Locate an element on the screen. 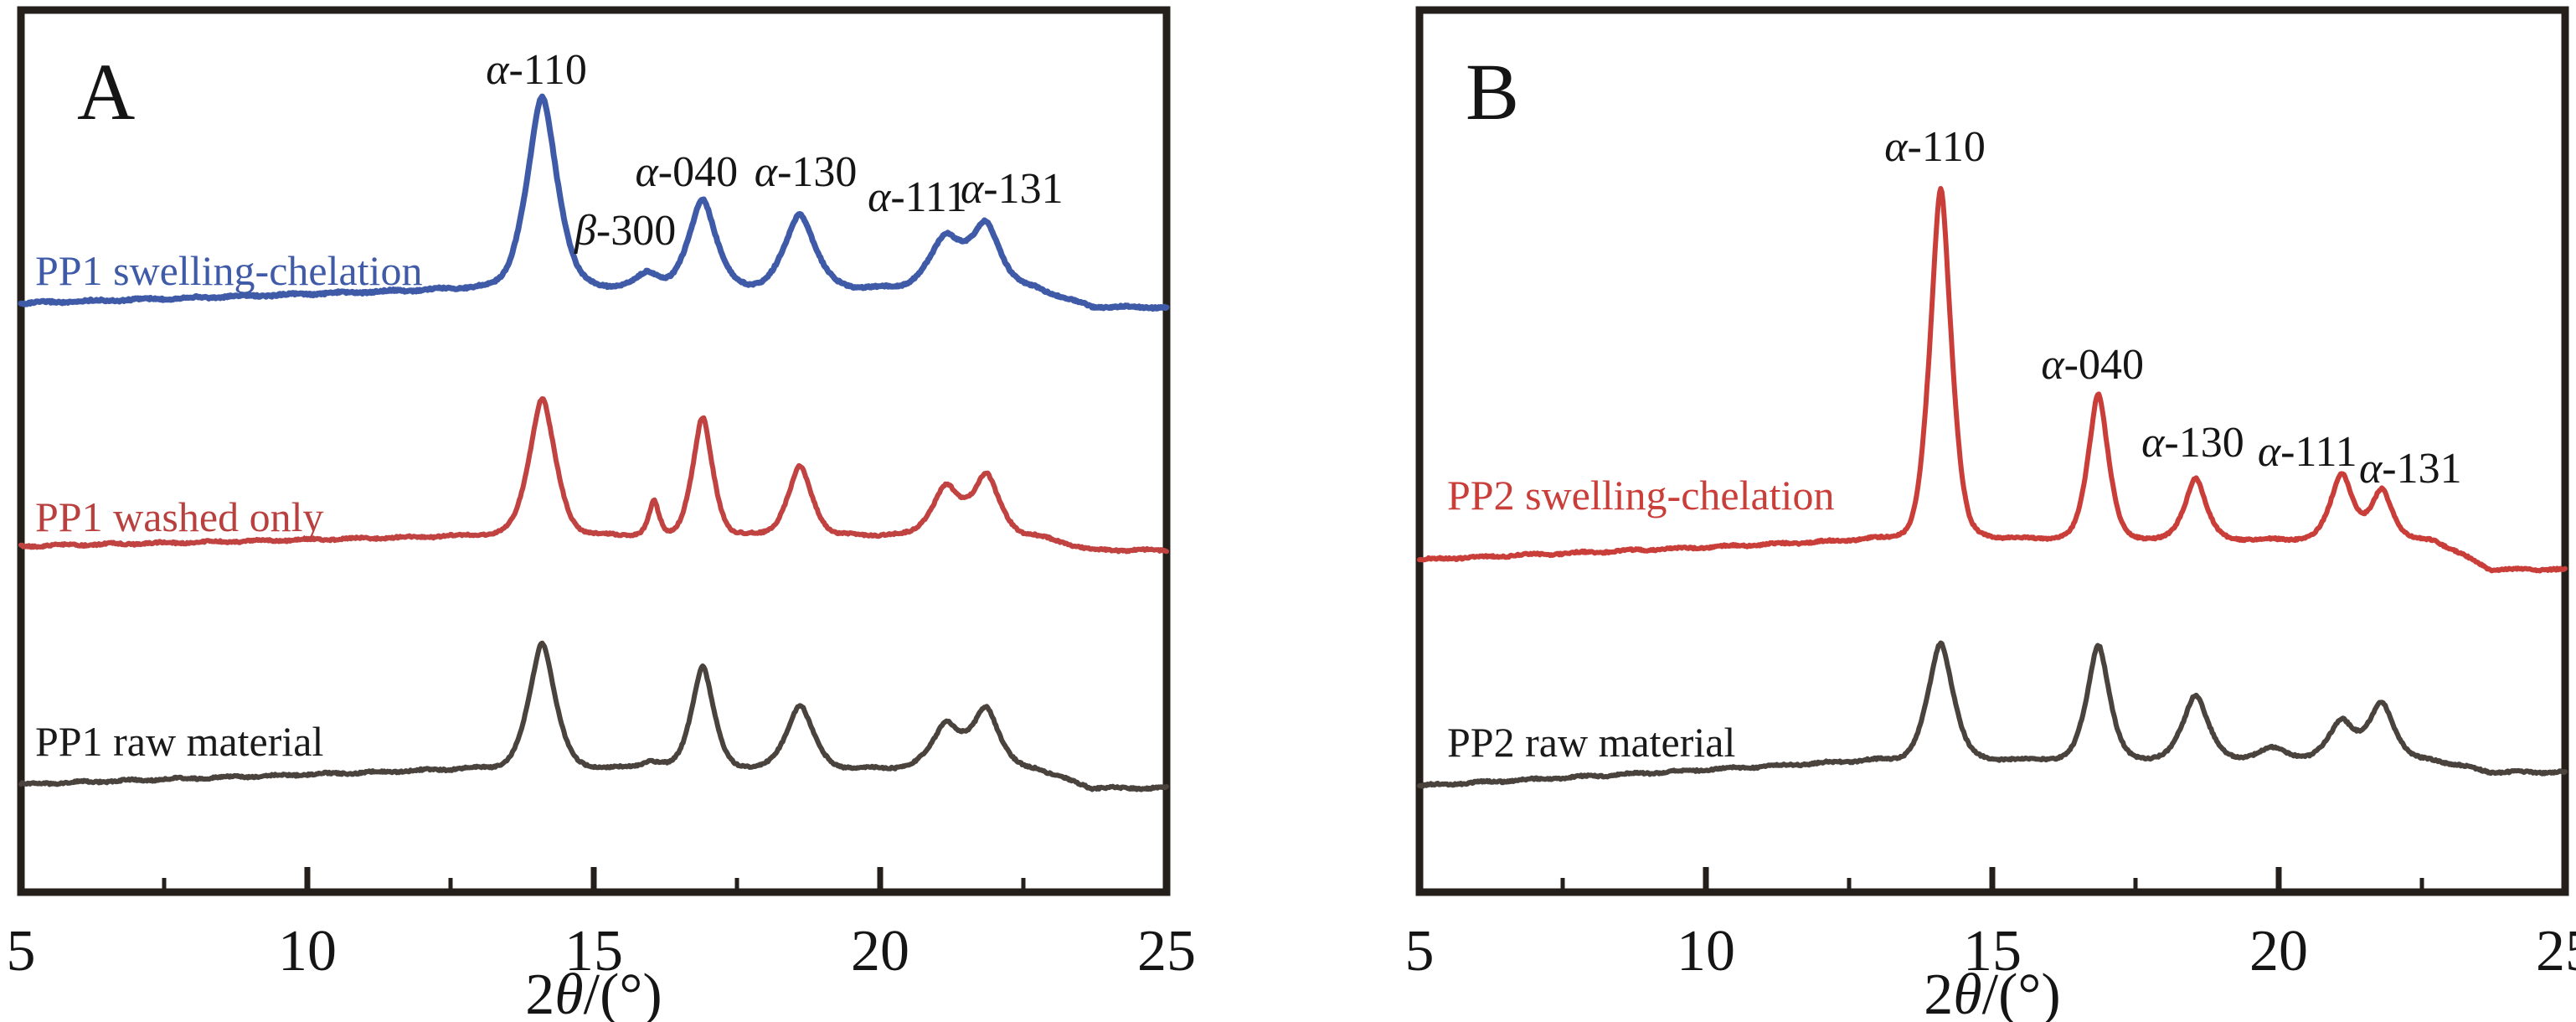  series-label-pp2-swelling-chelation: PP2 swelling-chelation is located at coordinates (1640, 496).